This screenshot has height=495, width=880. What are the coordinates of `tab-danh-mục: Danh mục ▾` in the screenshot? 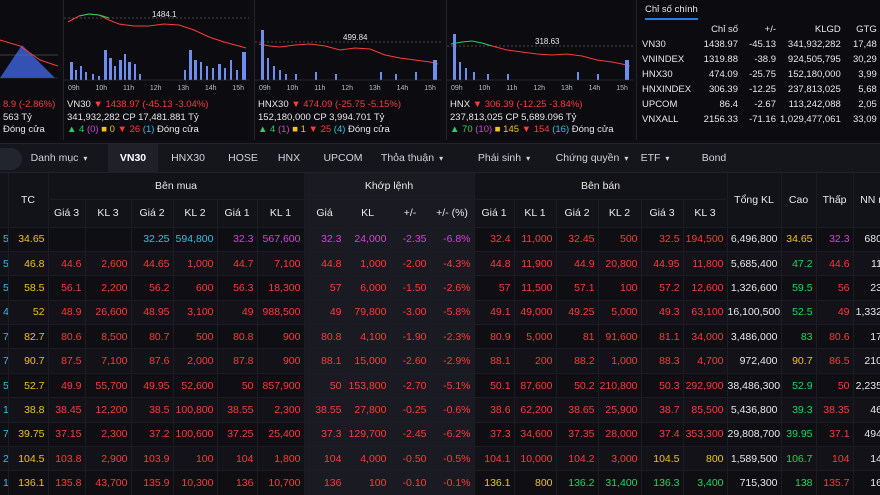 It's located at (59, 158).